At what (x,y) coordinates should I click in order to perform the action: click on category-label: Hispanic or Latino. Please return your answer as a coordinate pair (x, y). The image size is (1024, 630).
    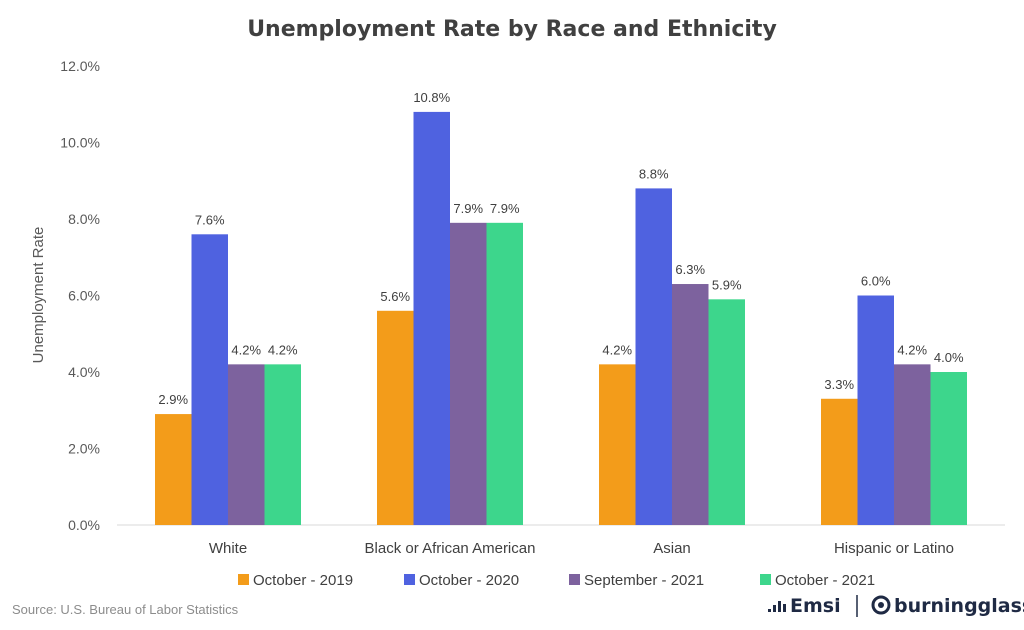
    Looking at the image, I should click on (894, 548).